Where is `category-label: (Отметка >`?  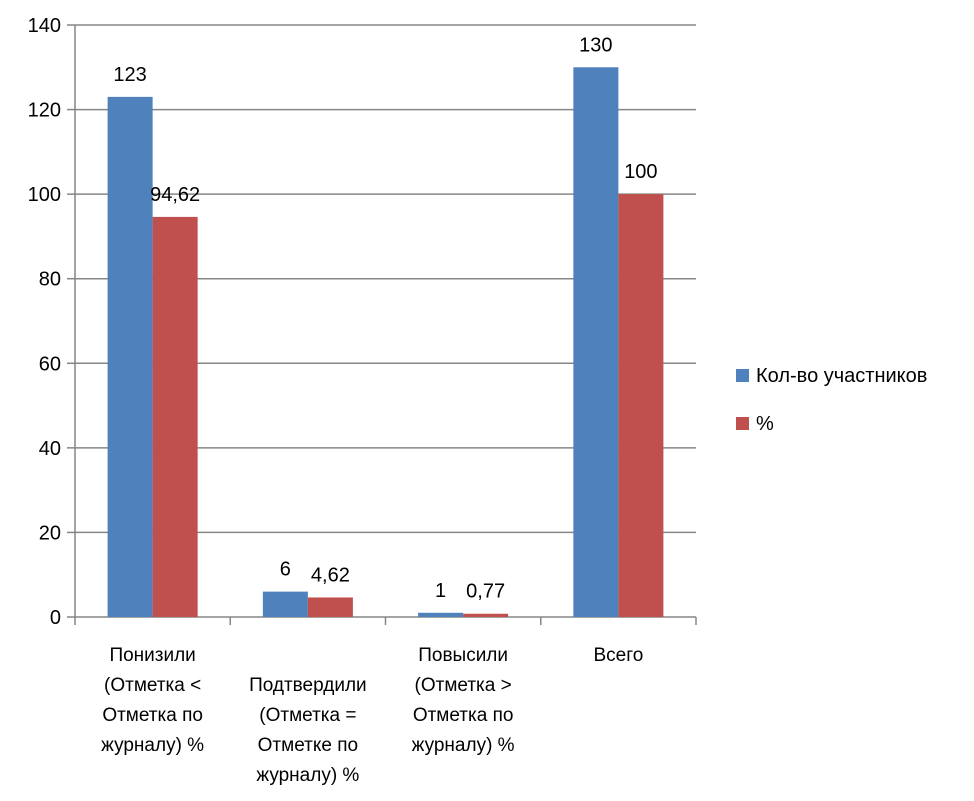
category-label: (Отметка > is located at coordinates (463, 685).